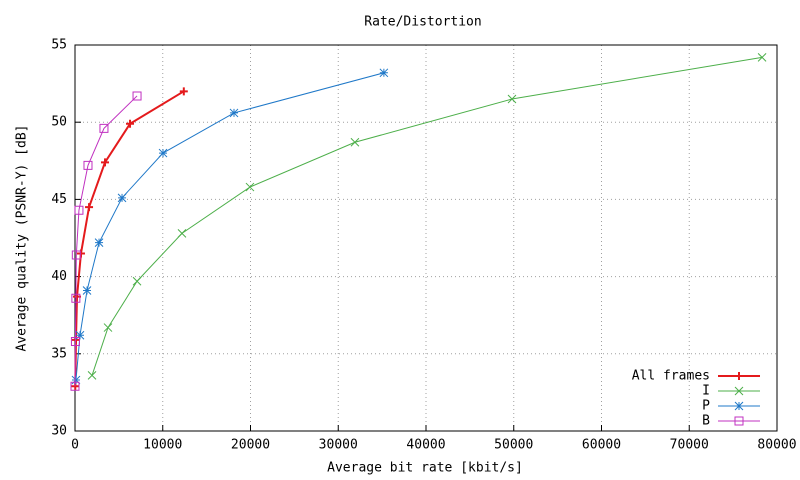 The width and height of the screenshot is (800, 480). I want to click on x-axis-label: Average bit rate [kbit/s], so click(425, 468).